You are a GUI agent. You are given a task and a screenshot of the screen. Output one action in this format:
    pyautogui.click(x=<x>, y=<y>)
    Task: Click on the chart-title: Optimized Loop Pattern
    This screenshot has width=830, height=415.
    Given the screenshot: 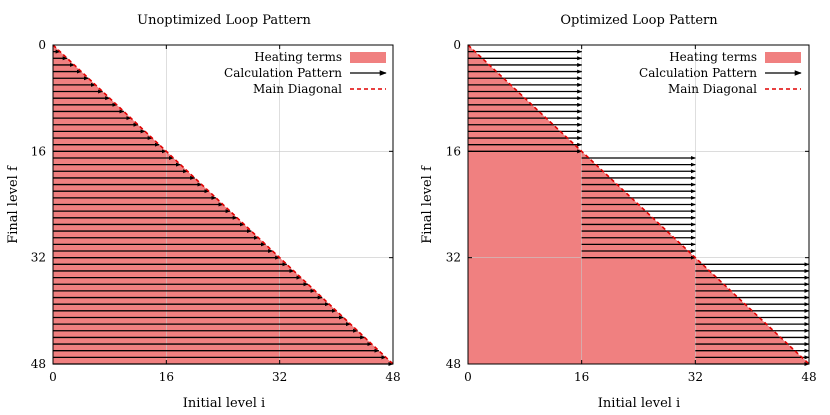 What is the action you would take?
    pyautogui.click(x=639, y=20)
    